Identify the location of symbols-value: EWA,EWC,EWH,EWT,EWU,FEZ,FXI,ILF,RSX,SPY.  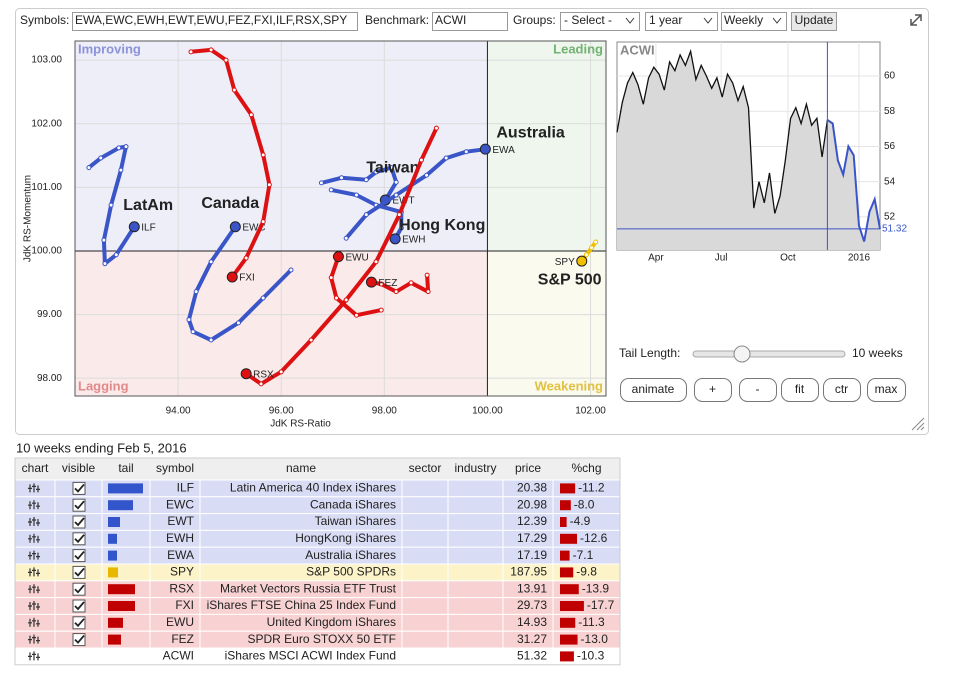
(211, 20).